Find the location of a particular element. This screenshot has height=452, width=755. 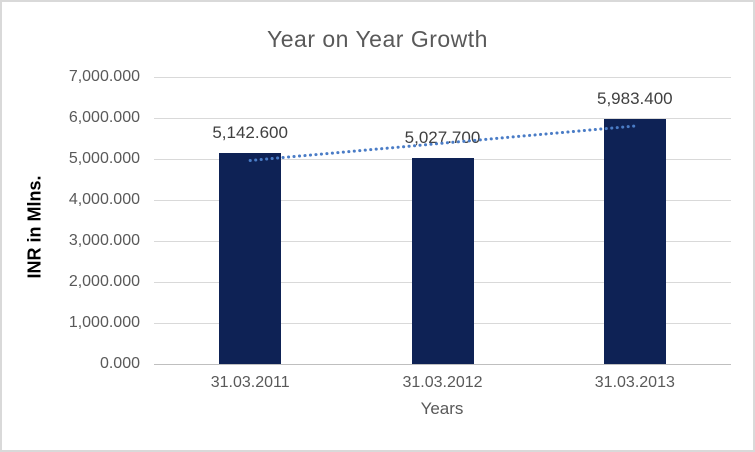

y-tick-label: 7,000.000 is located at coordinates (104, 76).